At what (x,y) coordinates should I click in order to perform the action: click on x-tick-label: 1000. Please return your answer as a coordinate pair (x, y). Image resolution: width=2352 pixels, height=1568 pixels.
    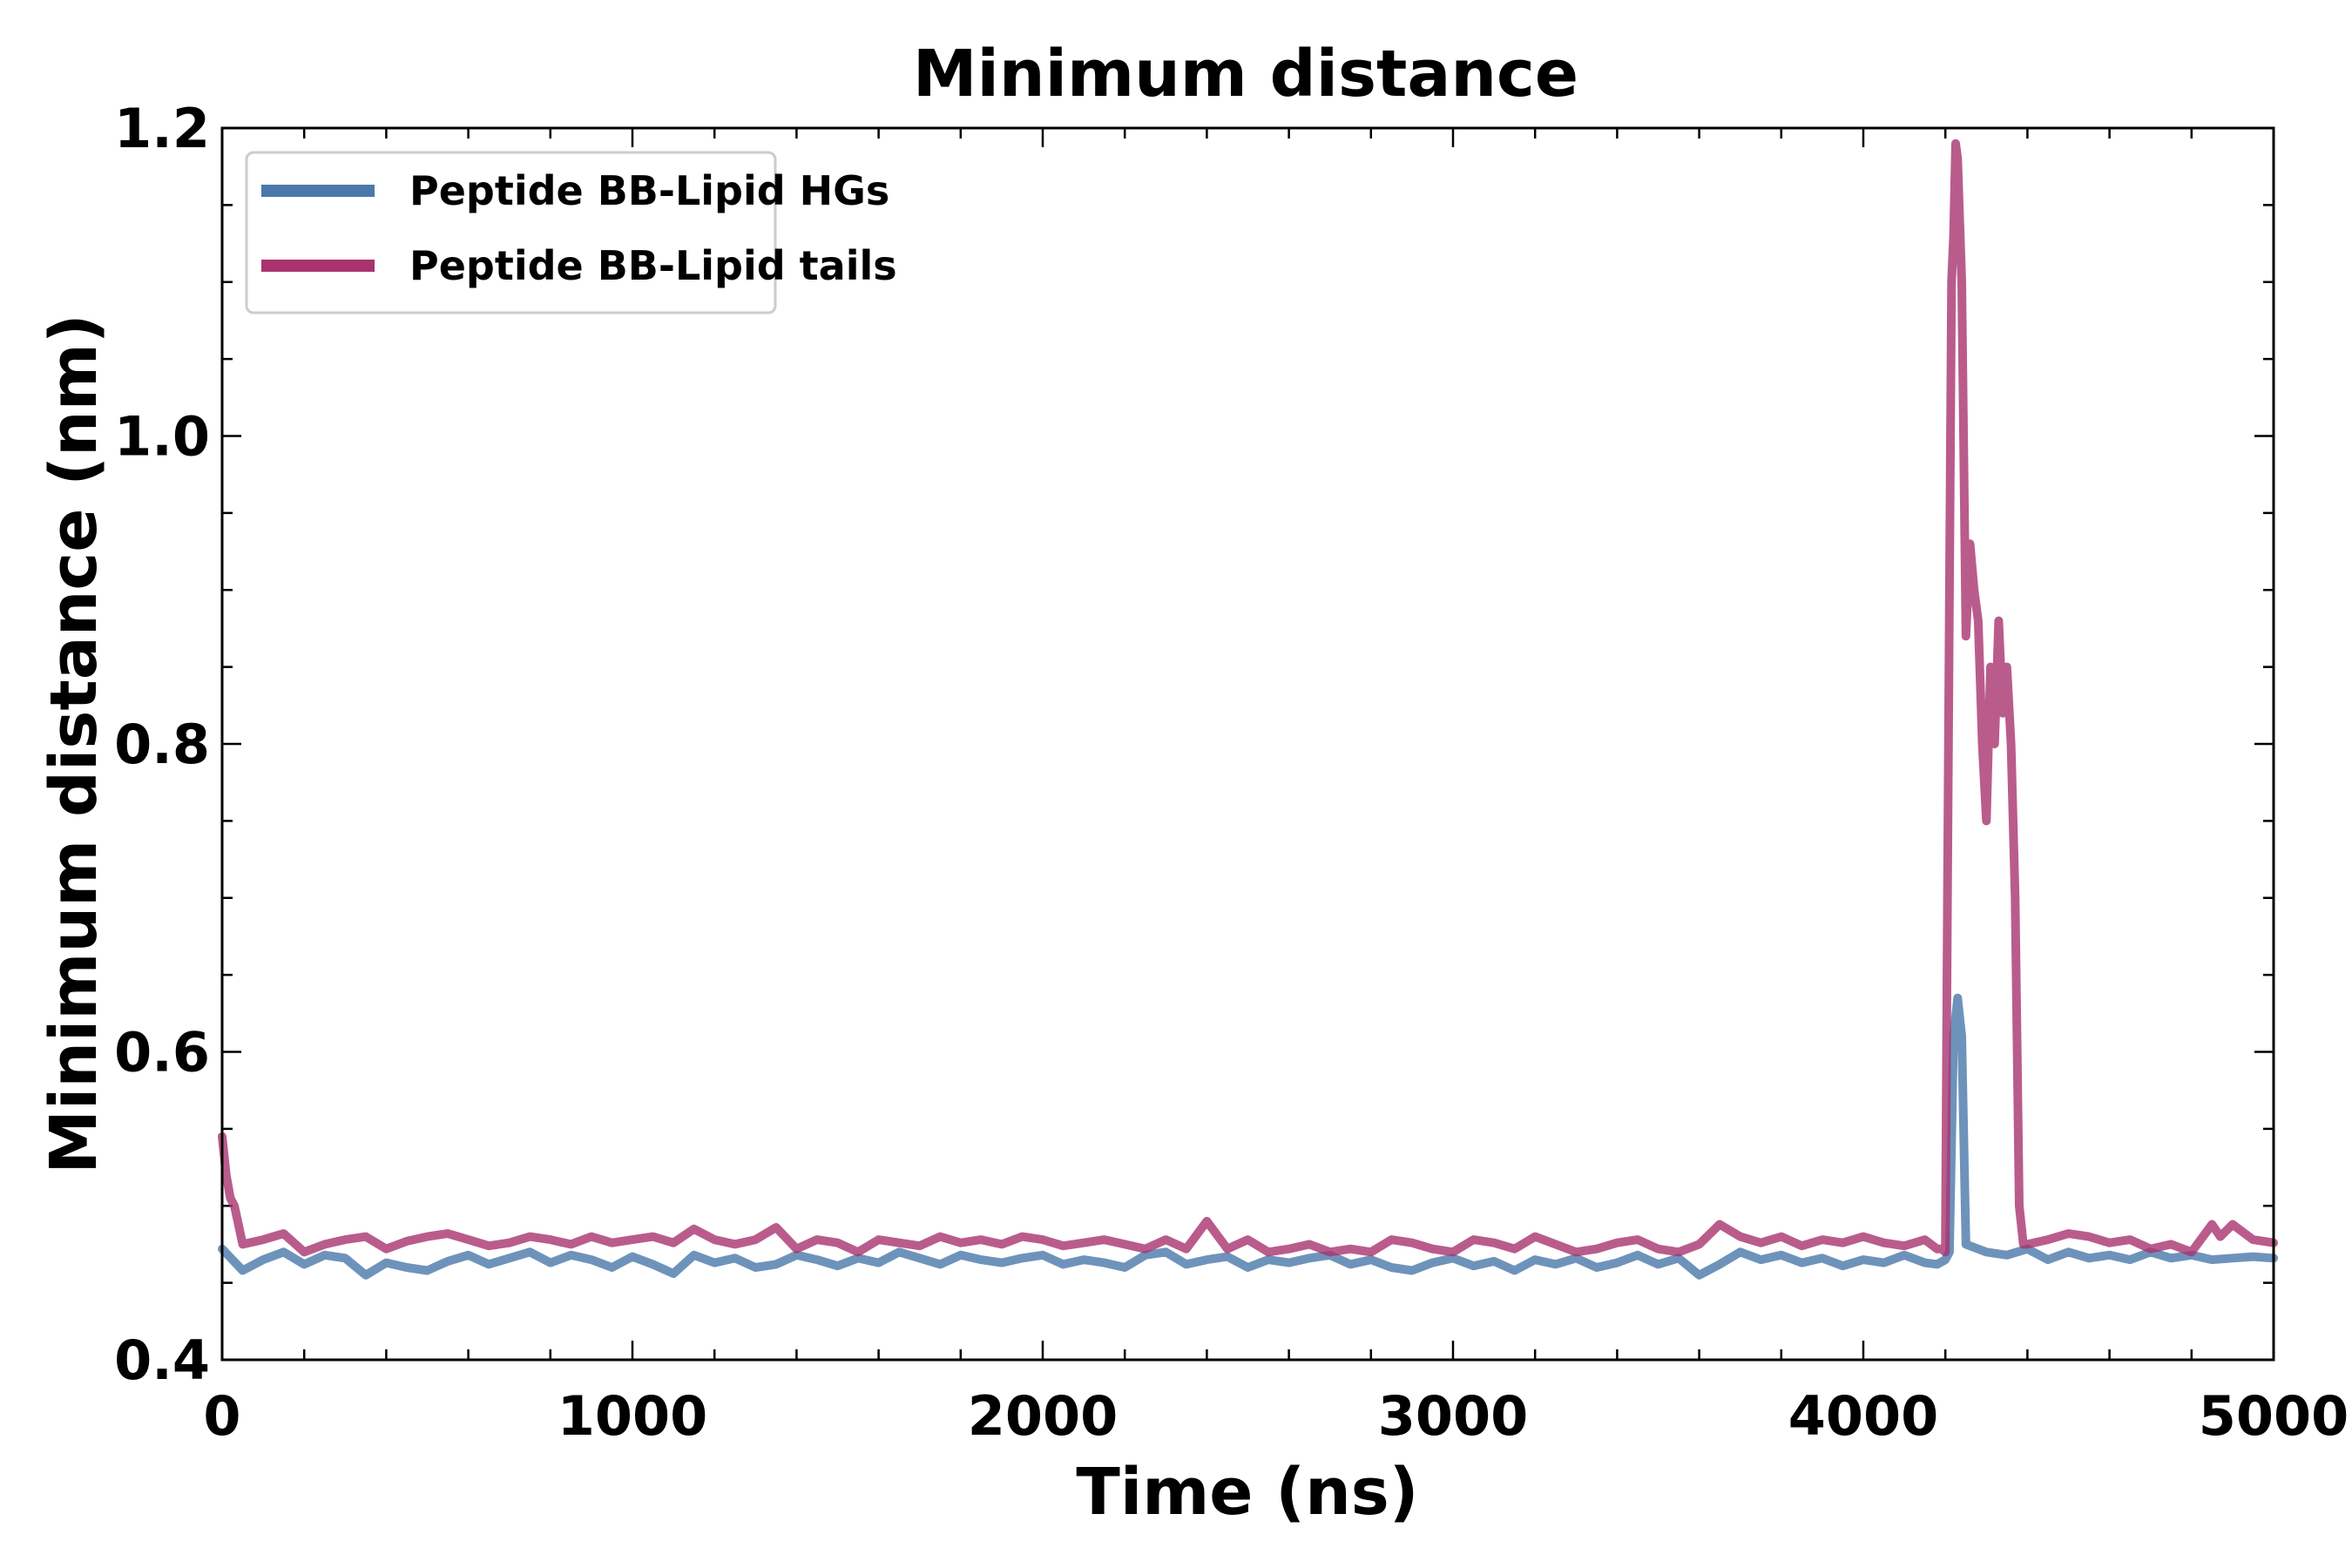
    Looking at the image, I should click on (633, 1416).